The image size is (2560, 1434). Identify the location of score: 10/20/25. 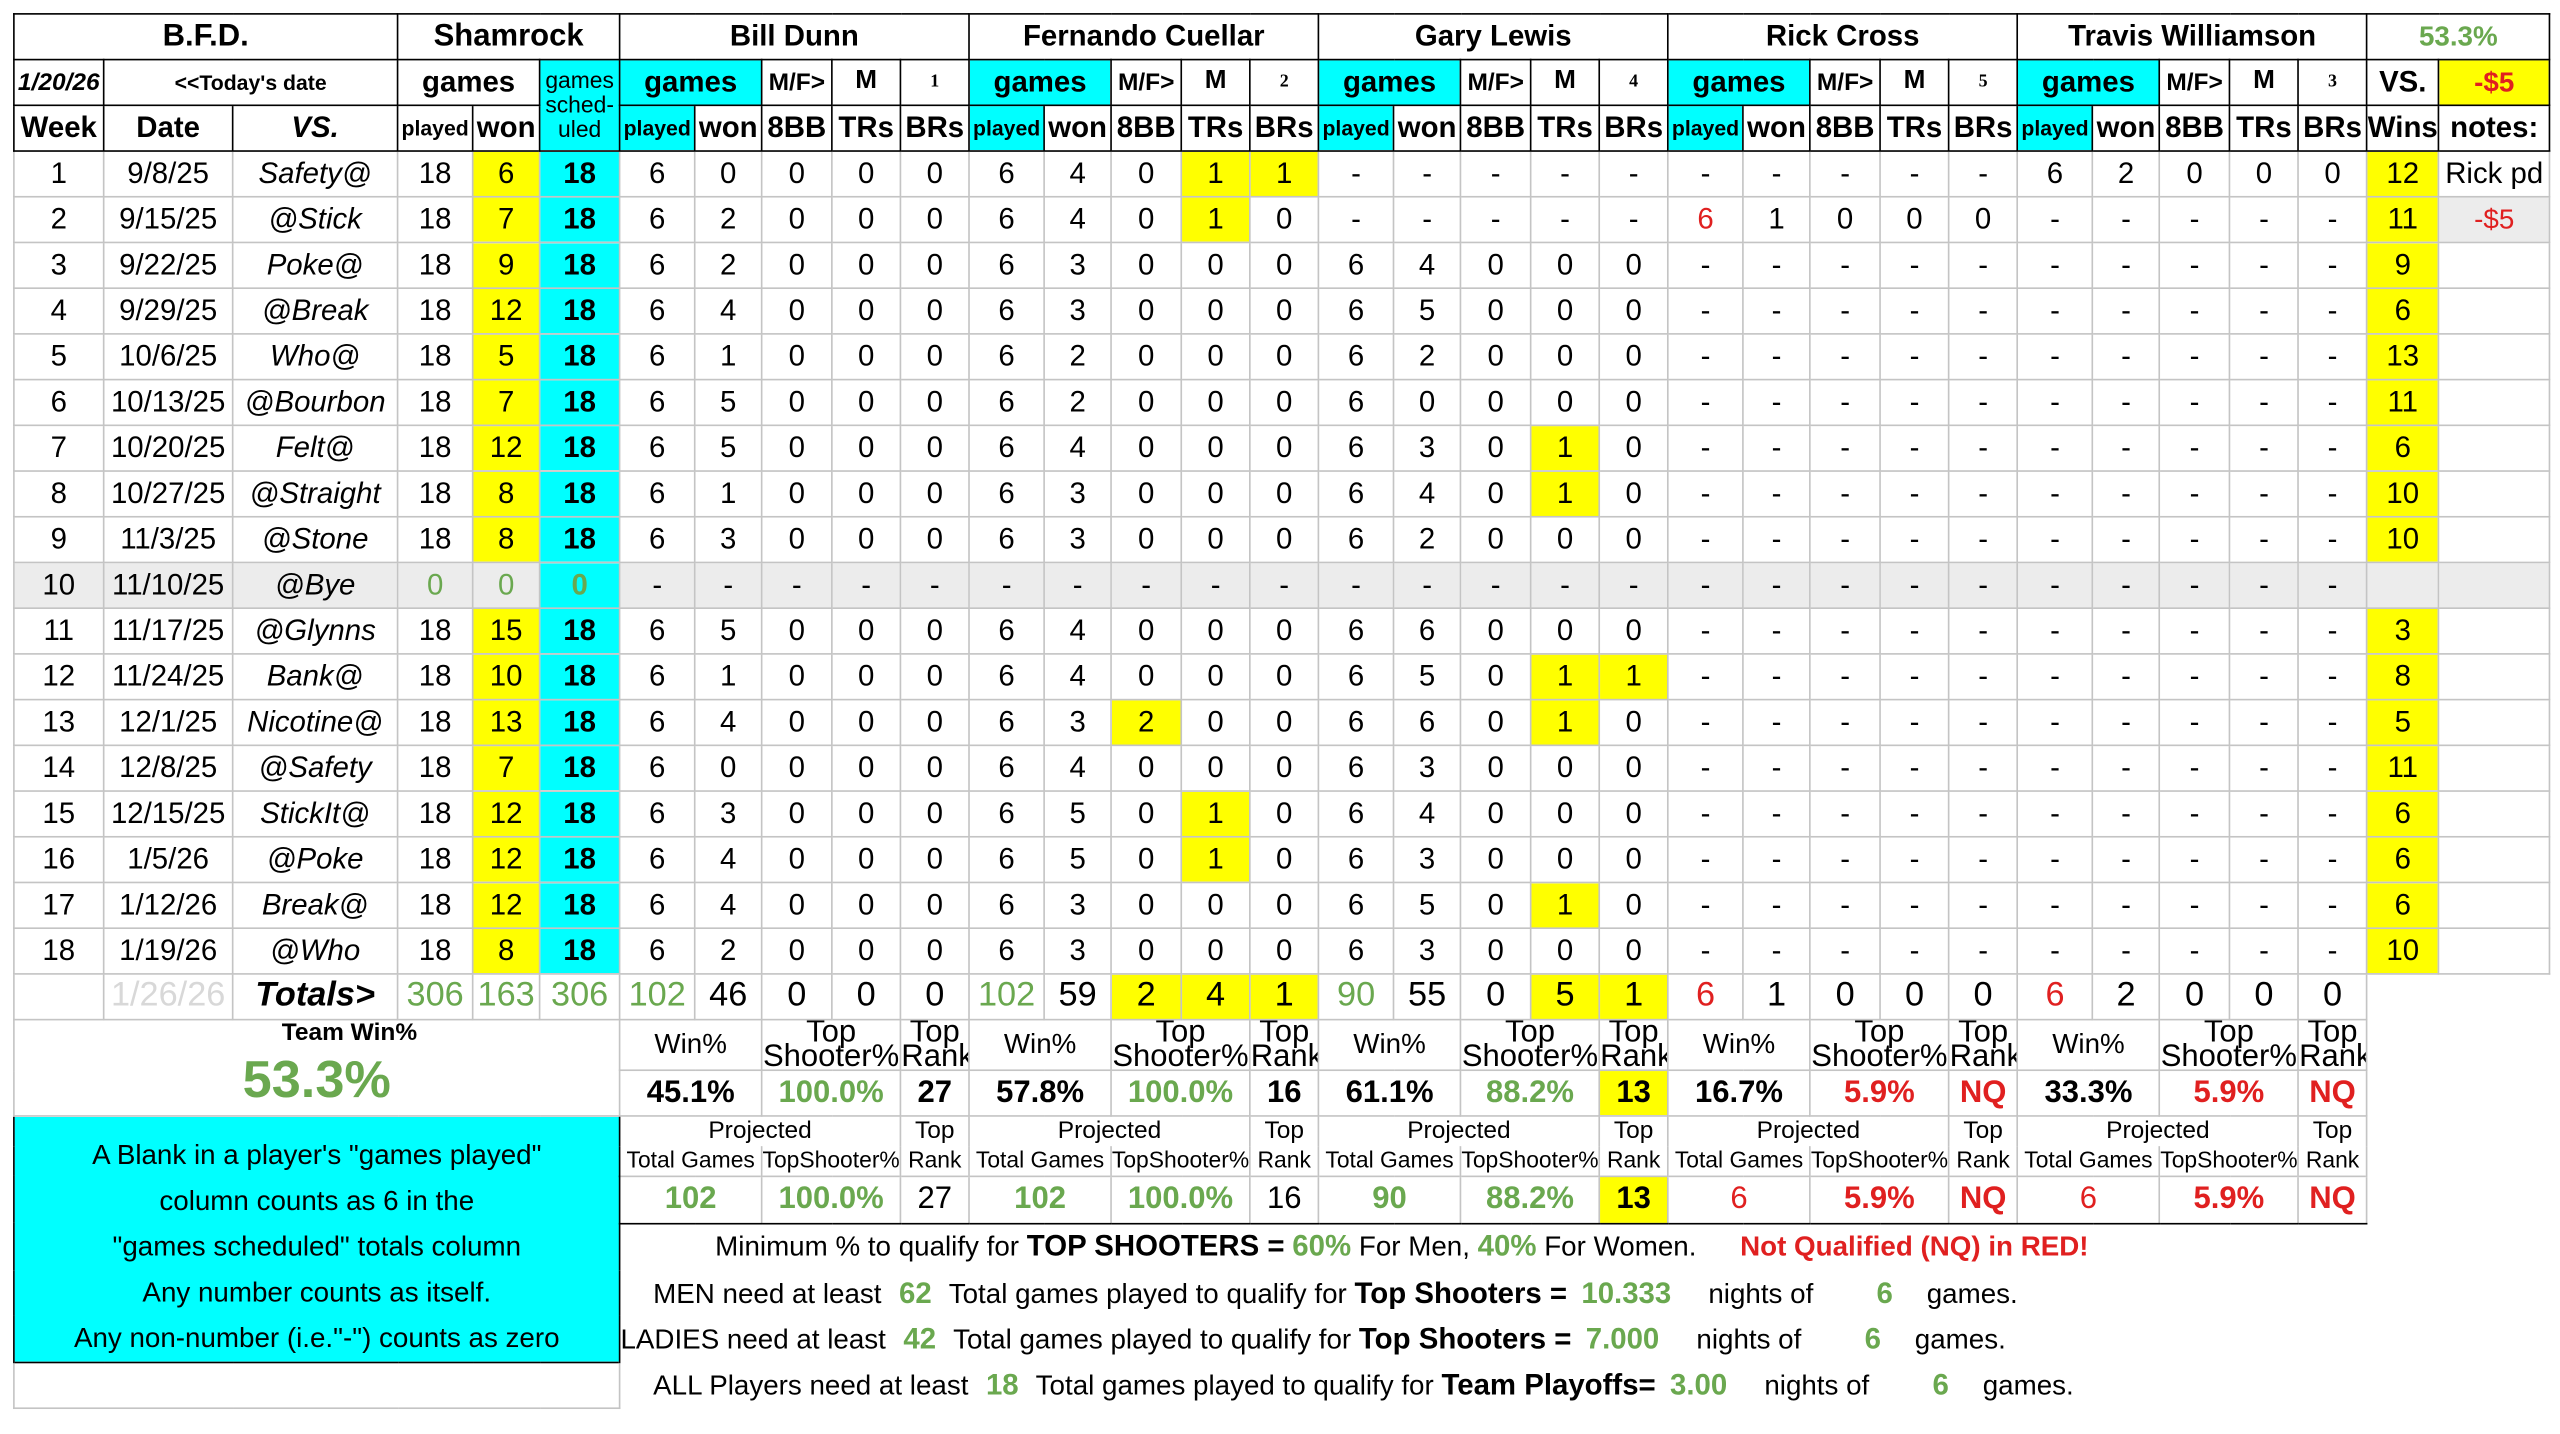
(168, 448).